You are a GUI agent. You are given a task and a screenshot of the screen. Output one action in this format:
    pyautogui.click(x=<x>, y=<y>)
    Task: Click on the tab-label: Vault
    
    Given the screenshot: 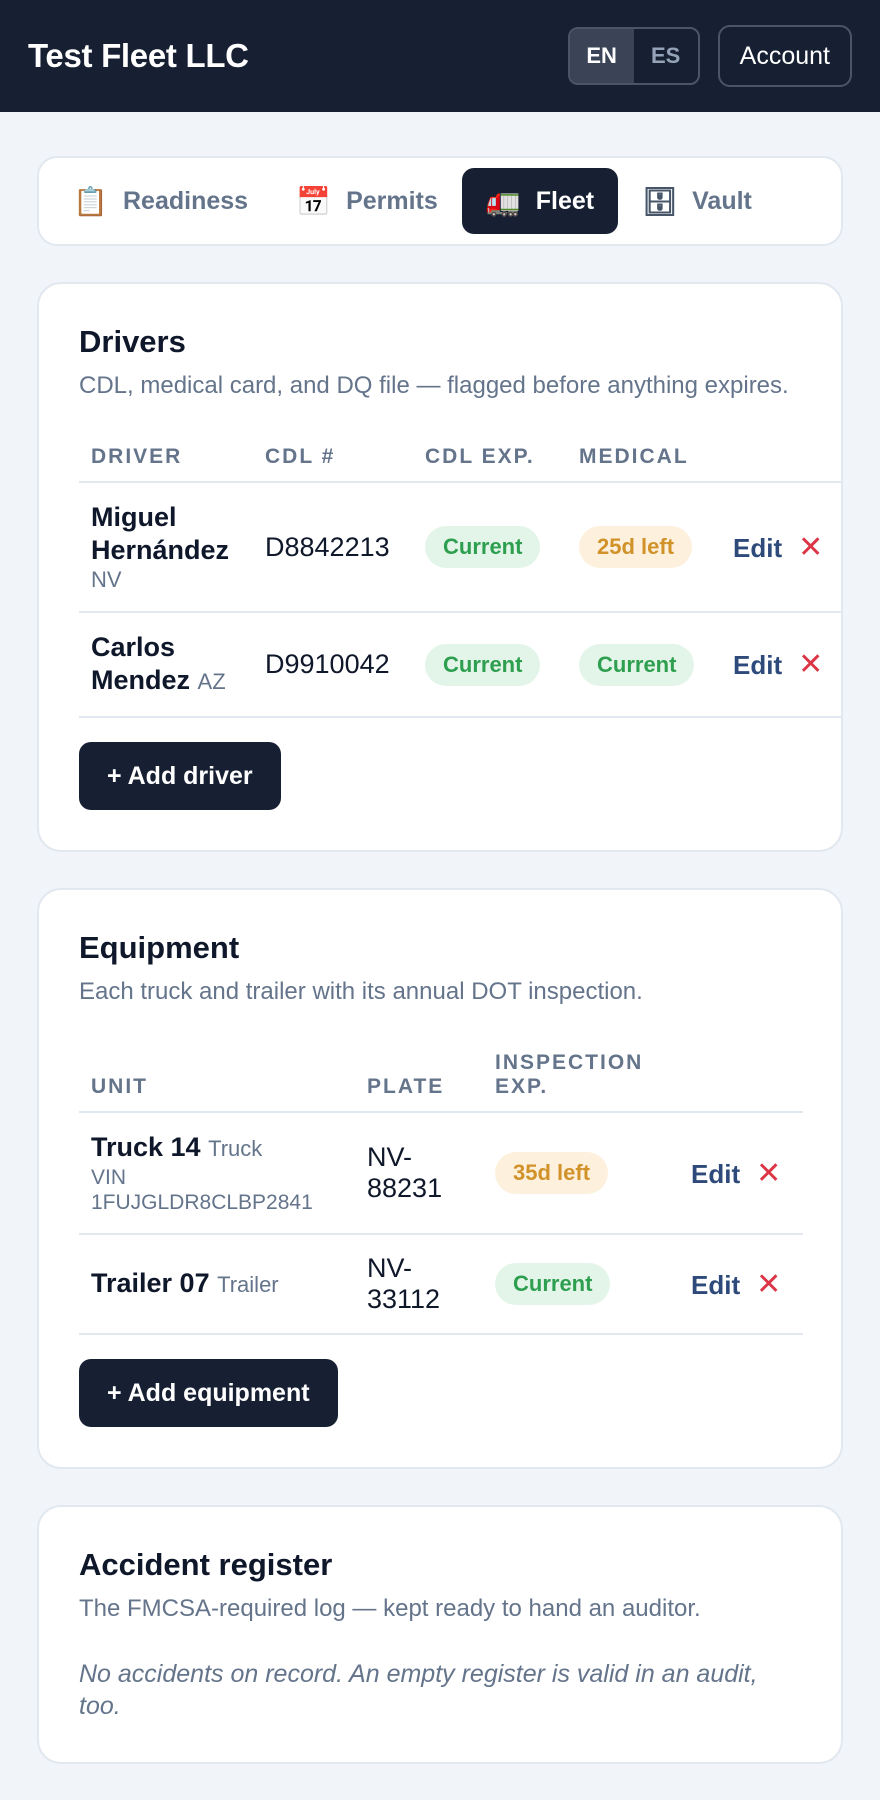 What is the action you would take?
    pyautogui.click(x=722, y=200)
    